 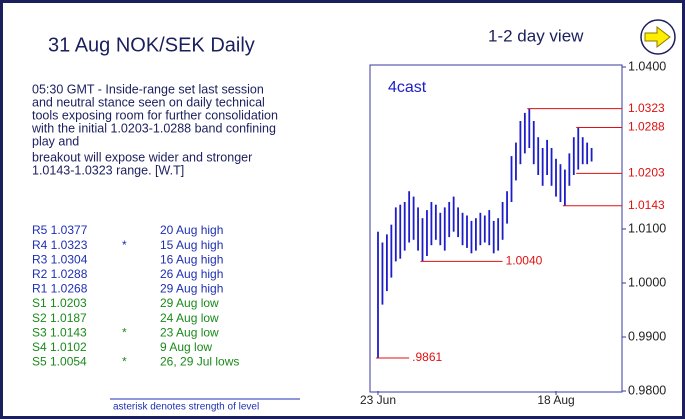 What do you see at coordinates (647, 282) in the screenshot?
I see `y-tick-label: 1.0000` at bounding box center [647, 282].